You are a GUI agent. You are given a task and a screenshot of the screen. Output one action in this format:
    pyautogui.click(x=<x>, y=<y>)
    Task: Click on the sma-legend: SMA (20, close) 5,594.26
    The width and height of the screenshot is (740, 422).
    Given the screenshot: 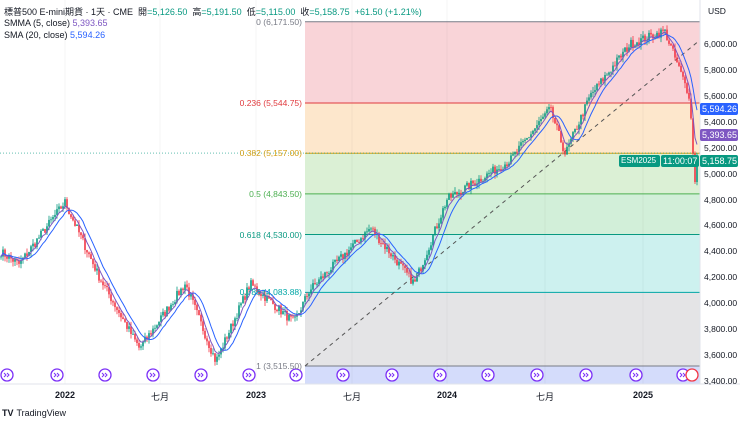 What is the action you would take?
    pyautogui.click(x=54, y=35)
    